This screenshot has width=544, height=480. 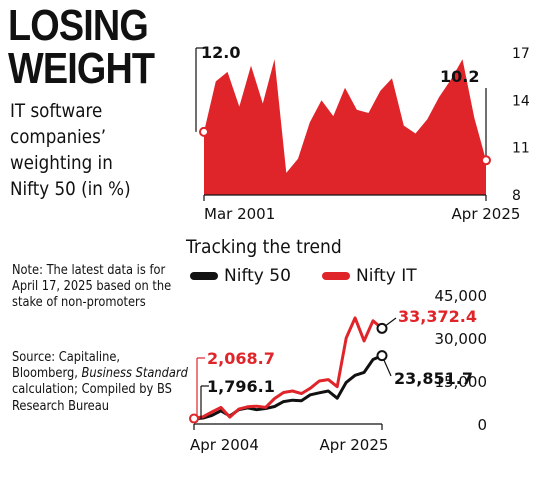 I want to click on bottom-y-tick-15000: 15,000, so click(x=461, y=382).